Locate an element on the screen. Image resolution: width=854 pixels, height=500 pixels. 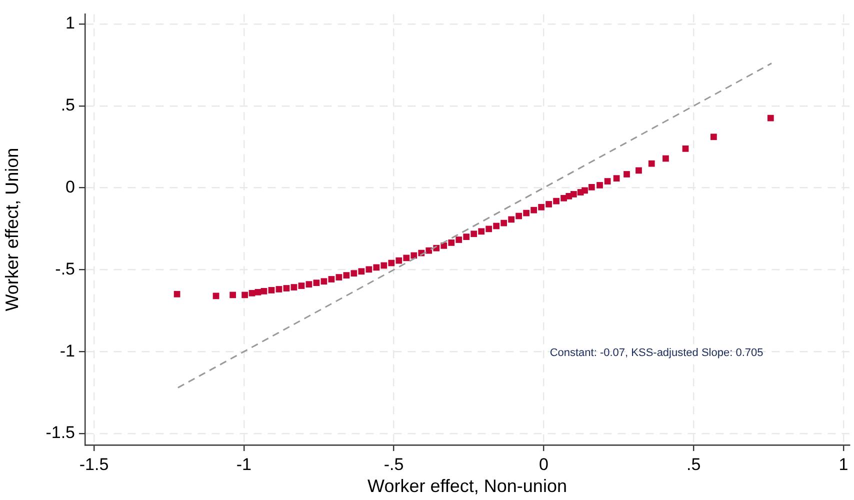
x-tick-label: 1 is located at coordinates (843, 464).